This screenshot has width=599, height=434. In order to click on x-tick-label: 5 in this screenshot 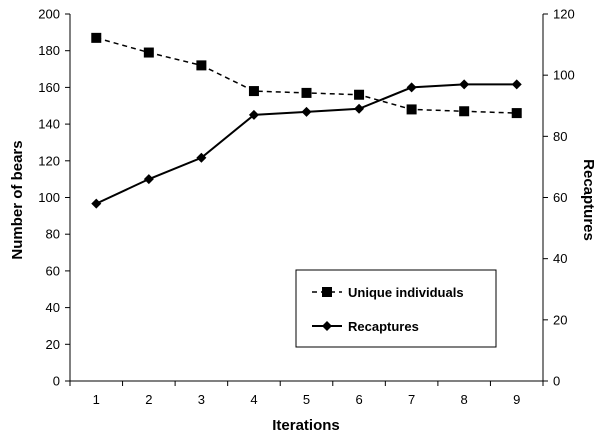, I will do `click(306, 399)`.